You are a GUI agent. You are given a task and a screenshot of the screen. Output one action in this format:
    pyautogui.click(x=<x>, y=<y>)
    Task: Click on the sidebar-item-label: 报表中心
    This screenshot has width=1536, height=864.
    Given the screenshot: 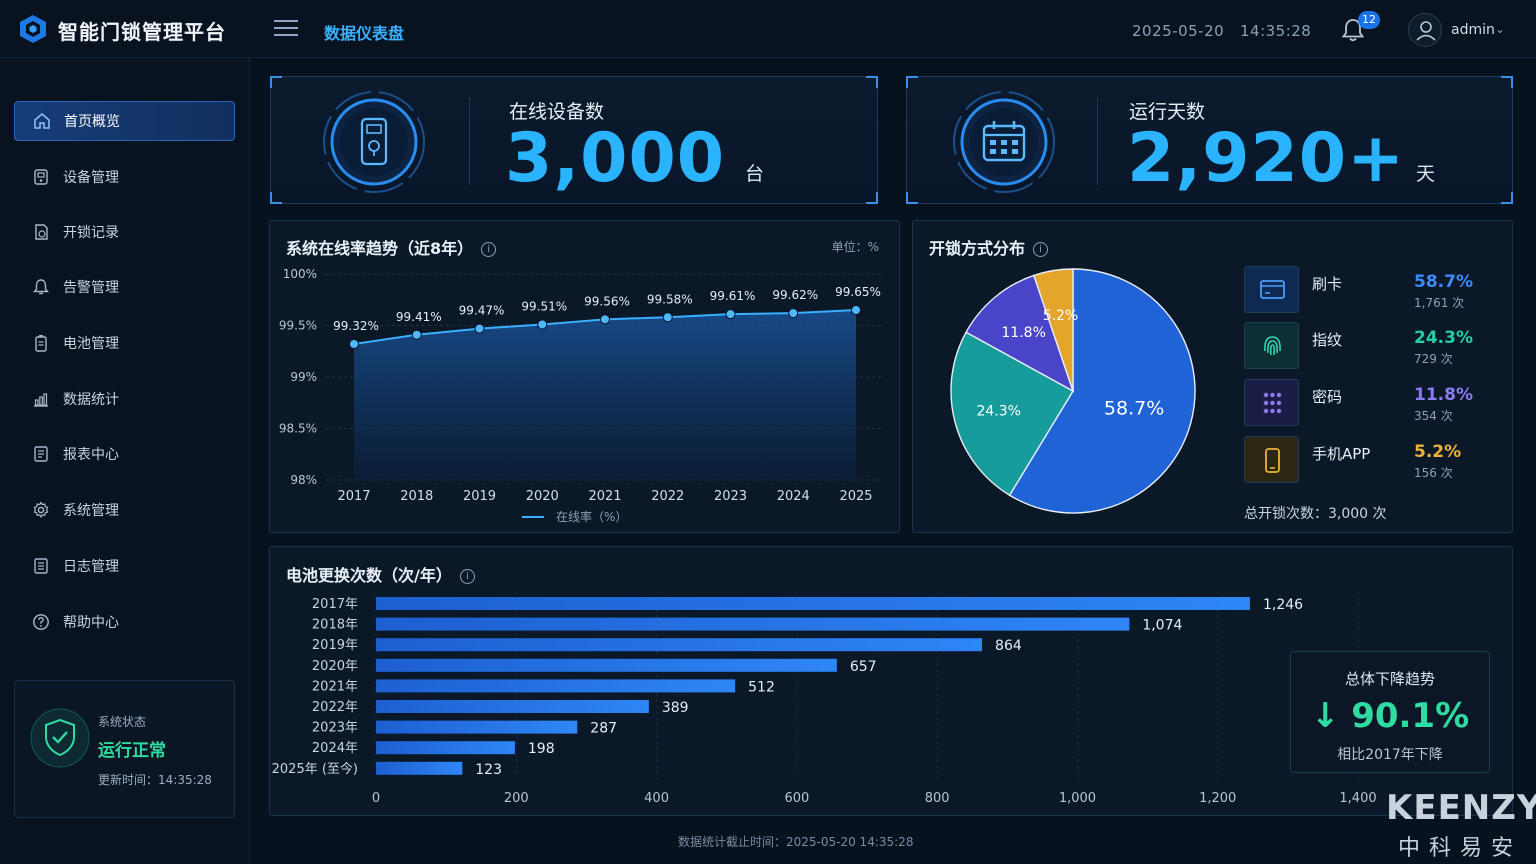 What is the action you would take?
    pyautogui.click(x=91, y=455)
    